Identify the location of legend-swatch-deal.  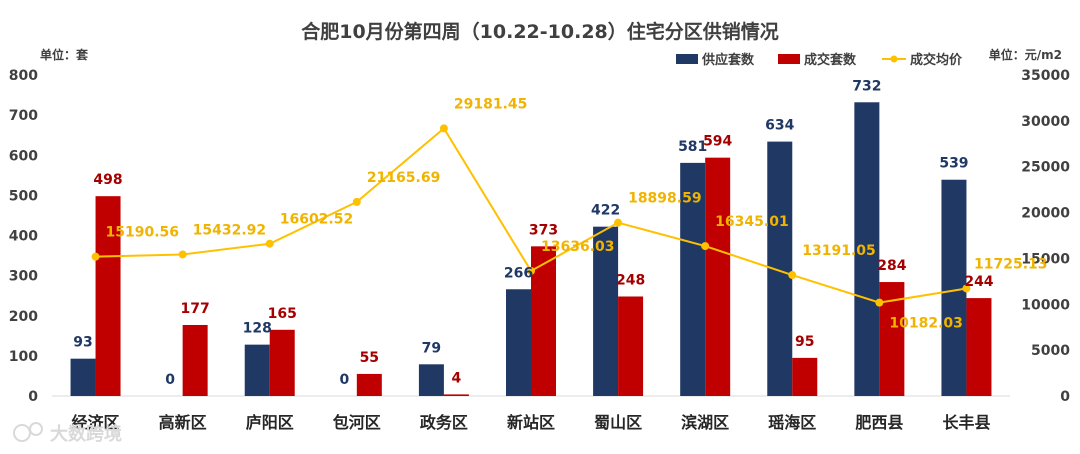
(789, 59).